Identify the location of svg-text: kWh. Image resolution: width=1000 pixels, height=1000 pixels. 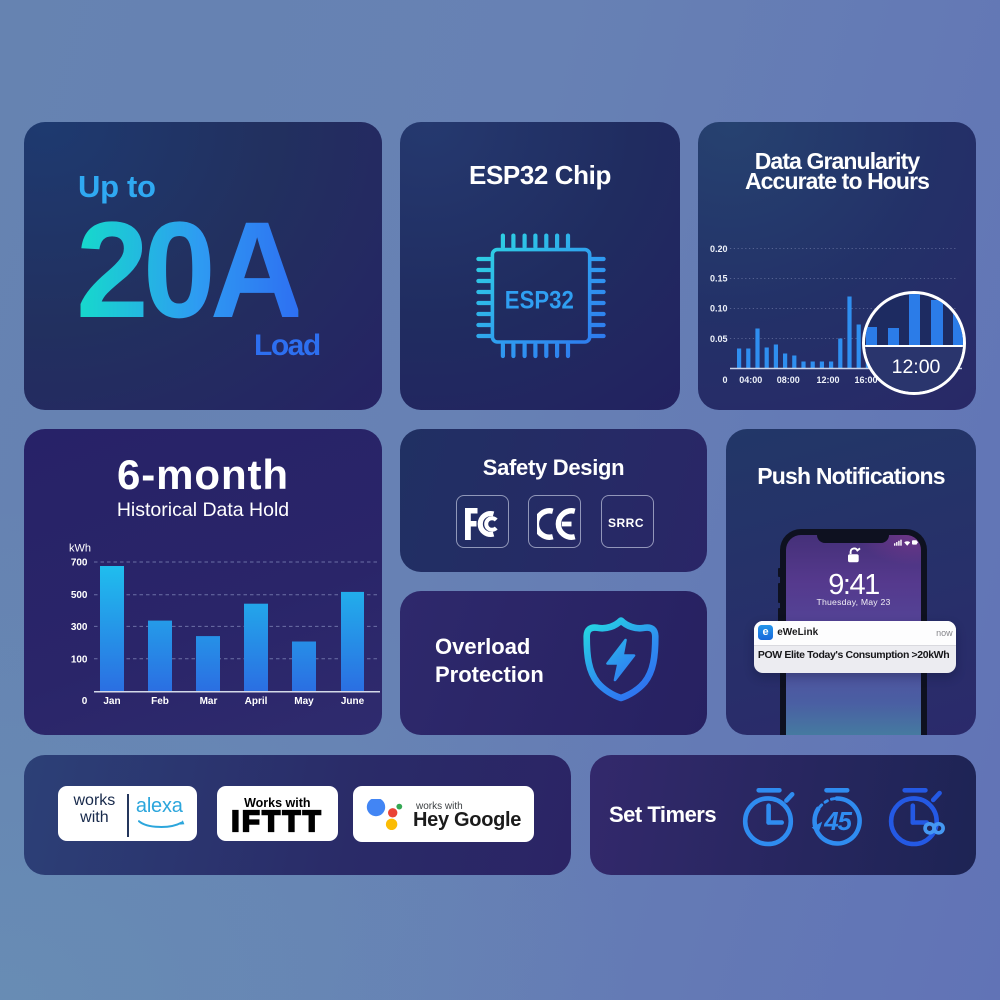
(80, 549).